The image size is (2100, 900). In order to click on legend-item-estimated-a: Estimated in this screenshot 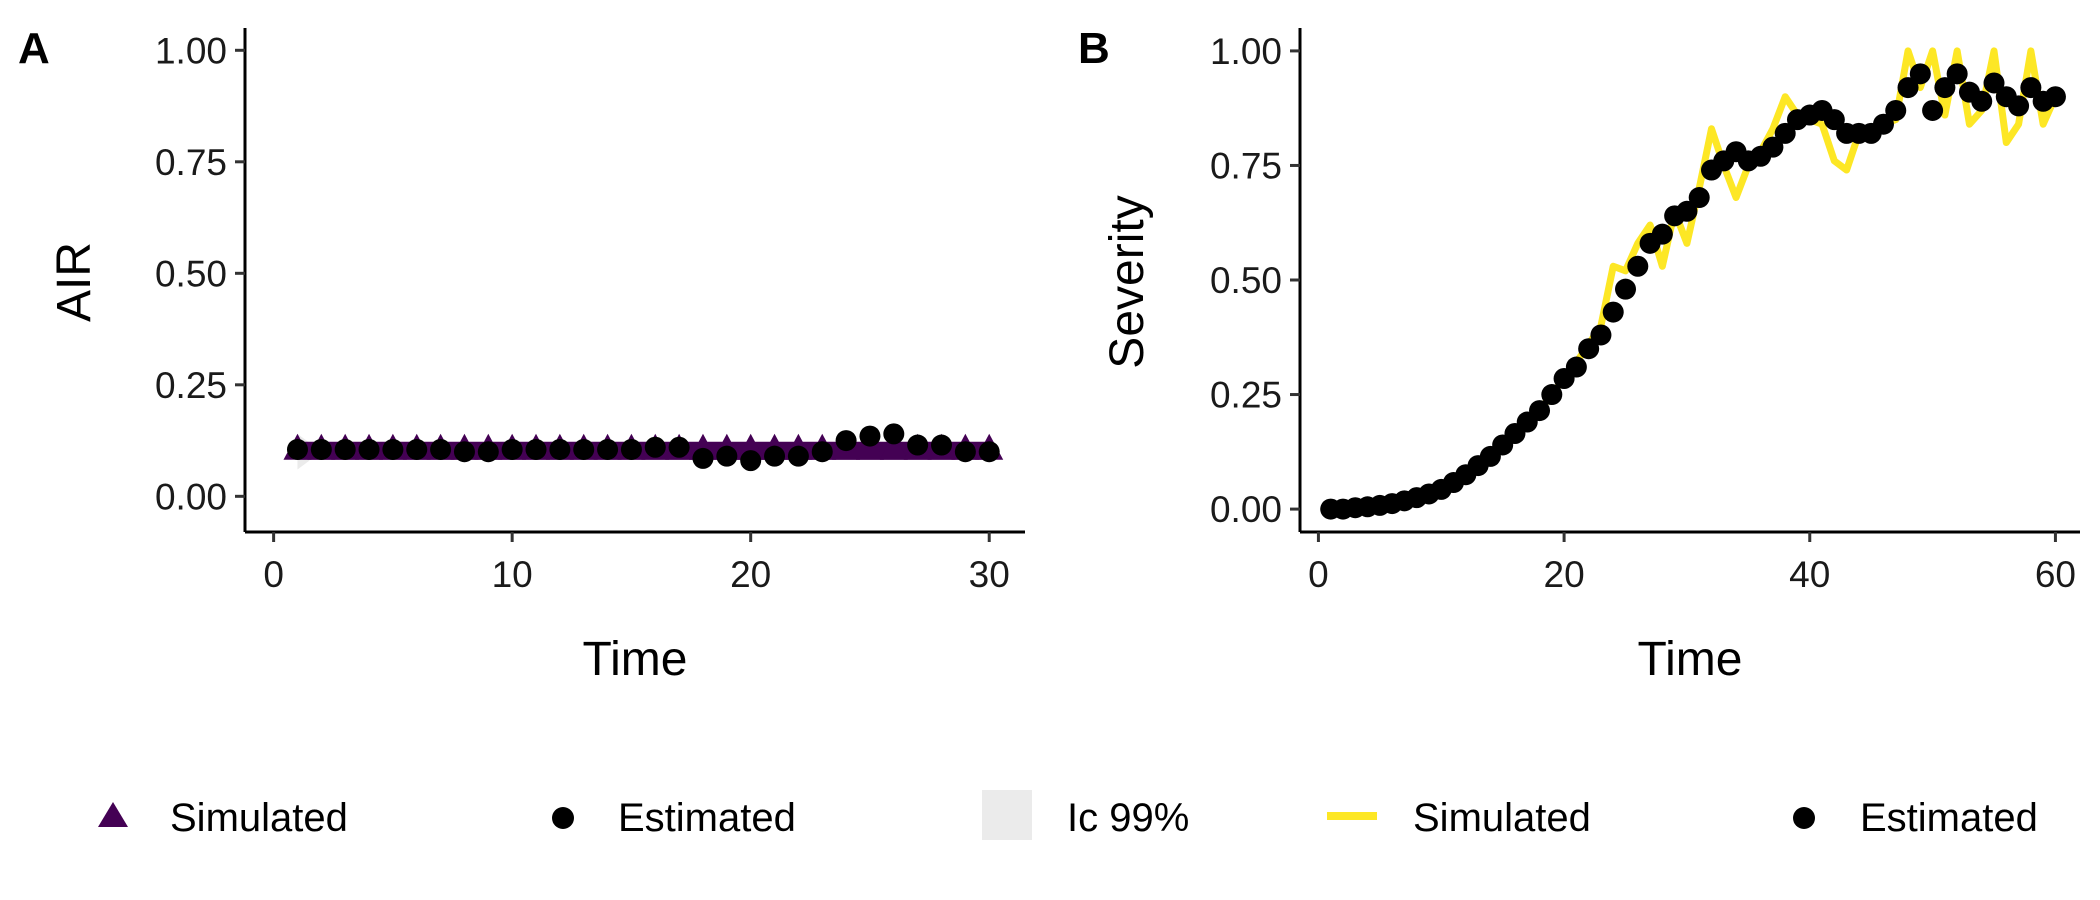, I will do `click(674, 818)`.